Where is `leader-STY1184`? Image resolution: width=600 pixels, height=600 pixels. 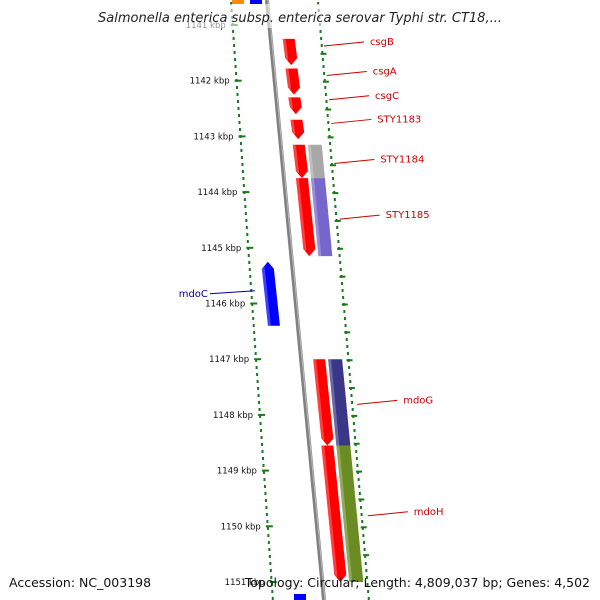 leader-STY1184 is located at coordinates (354, 161).